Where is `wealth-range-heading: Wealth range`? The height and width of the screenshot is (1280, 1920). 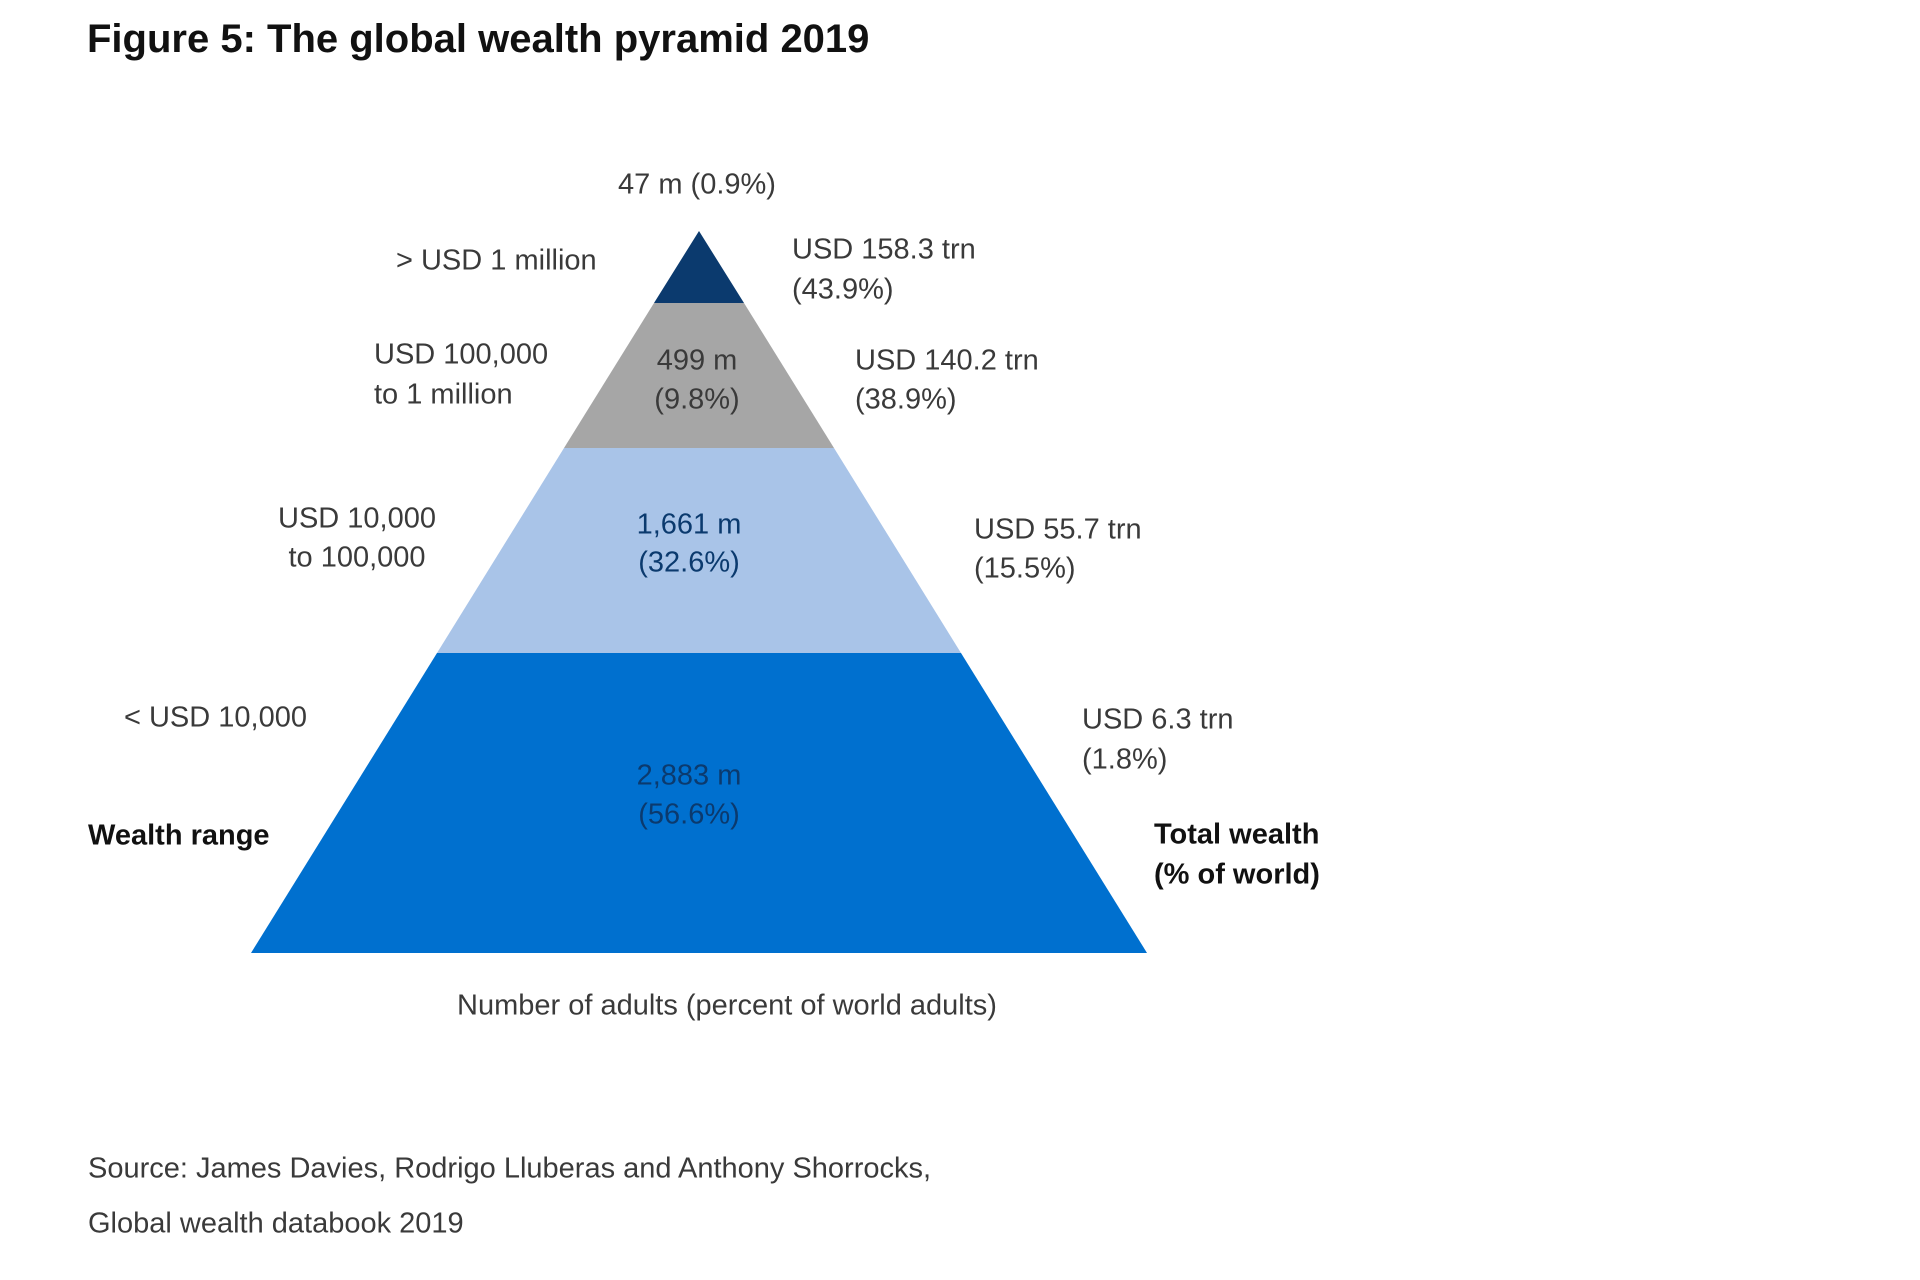
wealth-range-heading: Wealth range is located at coordinates (179, 836).